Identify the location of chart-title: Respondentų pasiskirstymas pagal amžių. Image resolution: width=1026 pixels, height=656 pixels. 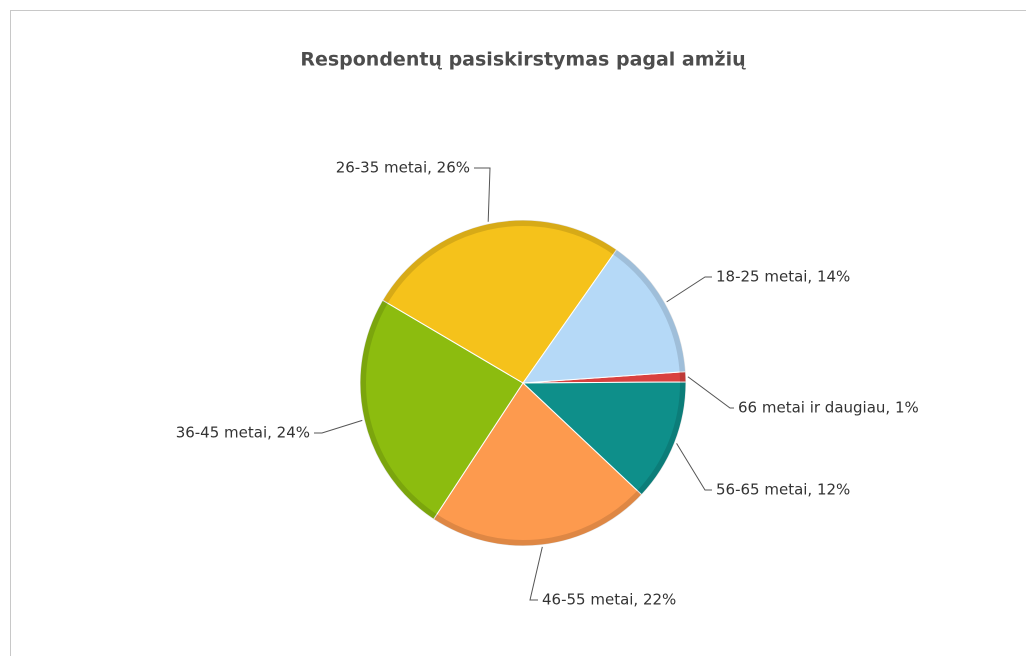
(523, 60).